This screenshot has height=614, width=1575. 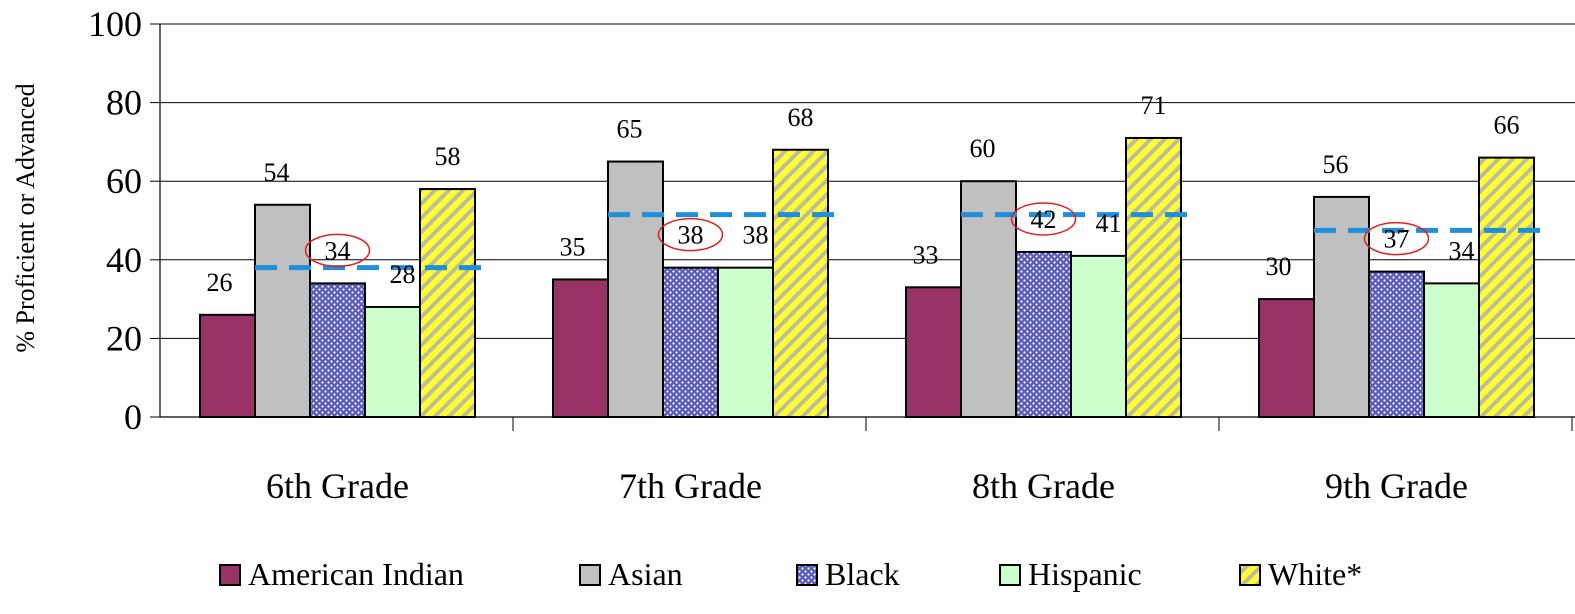 I want to click on data-label: 60, so click(x=983, y=148).